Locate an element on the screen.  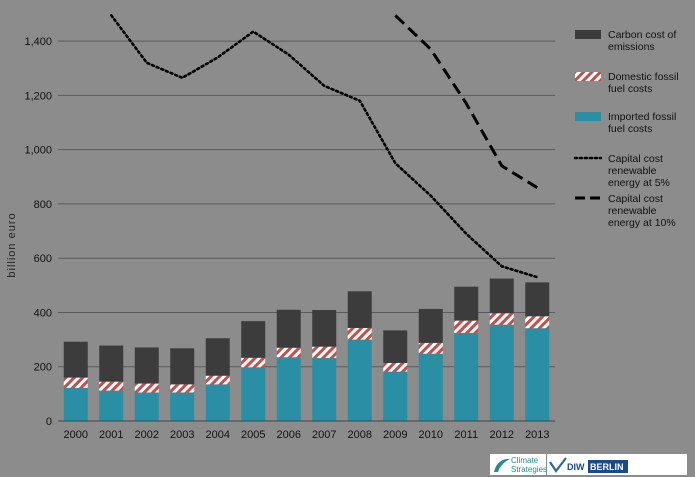
bar-carbon-2002 is located at coordinates (146, 365).